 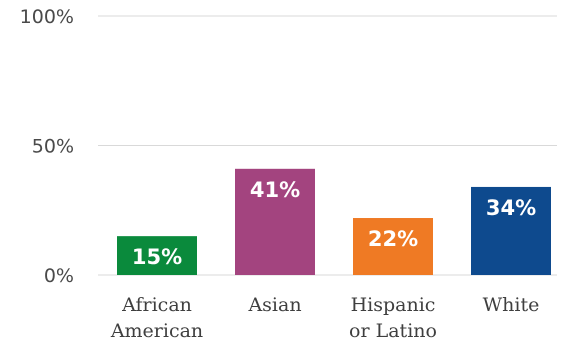 I want to click on category-label-2: or Latino, so click(x=393, y=331).